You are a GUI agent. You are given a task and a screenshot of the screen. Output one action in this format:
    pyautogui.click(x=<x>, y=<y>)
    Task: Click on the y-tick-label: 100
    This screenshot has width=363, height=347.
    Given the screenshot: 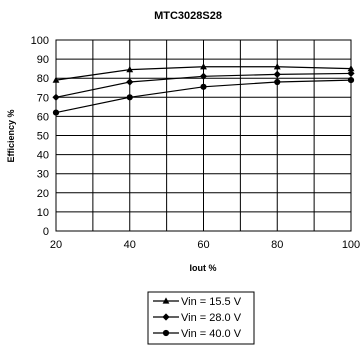 What is the action you would take?
    pyautogui.click(x=40, y=41)
    